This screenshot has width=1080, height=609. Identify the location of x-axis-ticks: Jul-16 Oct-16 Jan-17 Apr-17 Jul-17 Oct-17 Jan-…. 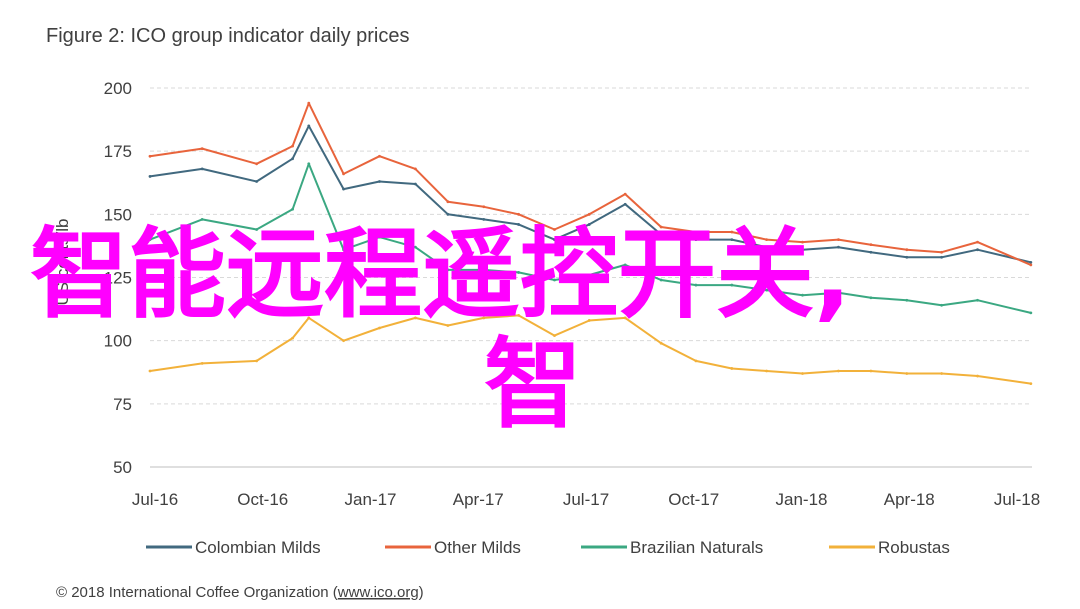
(586, 499).